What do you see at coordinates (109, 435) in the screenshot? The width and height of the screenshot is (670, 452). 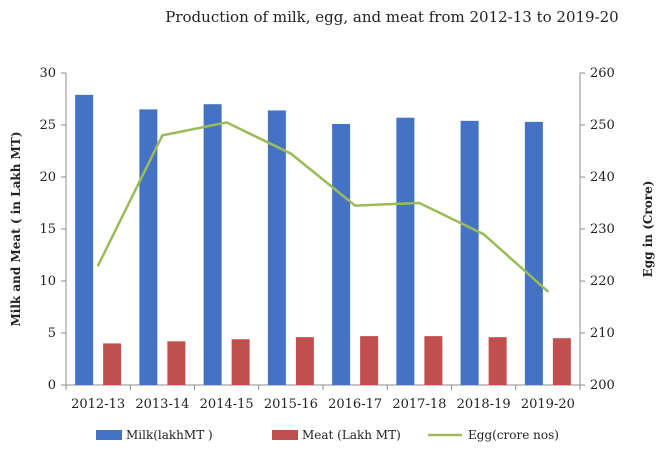 I see `legend-swatch-milk` at bounding box center [109, 435].